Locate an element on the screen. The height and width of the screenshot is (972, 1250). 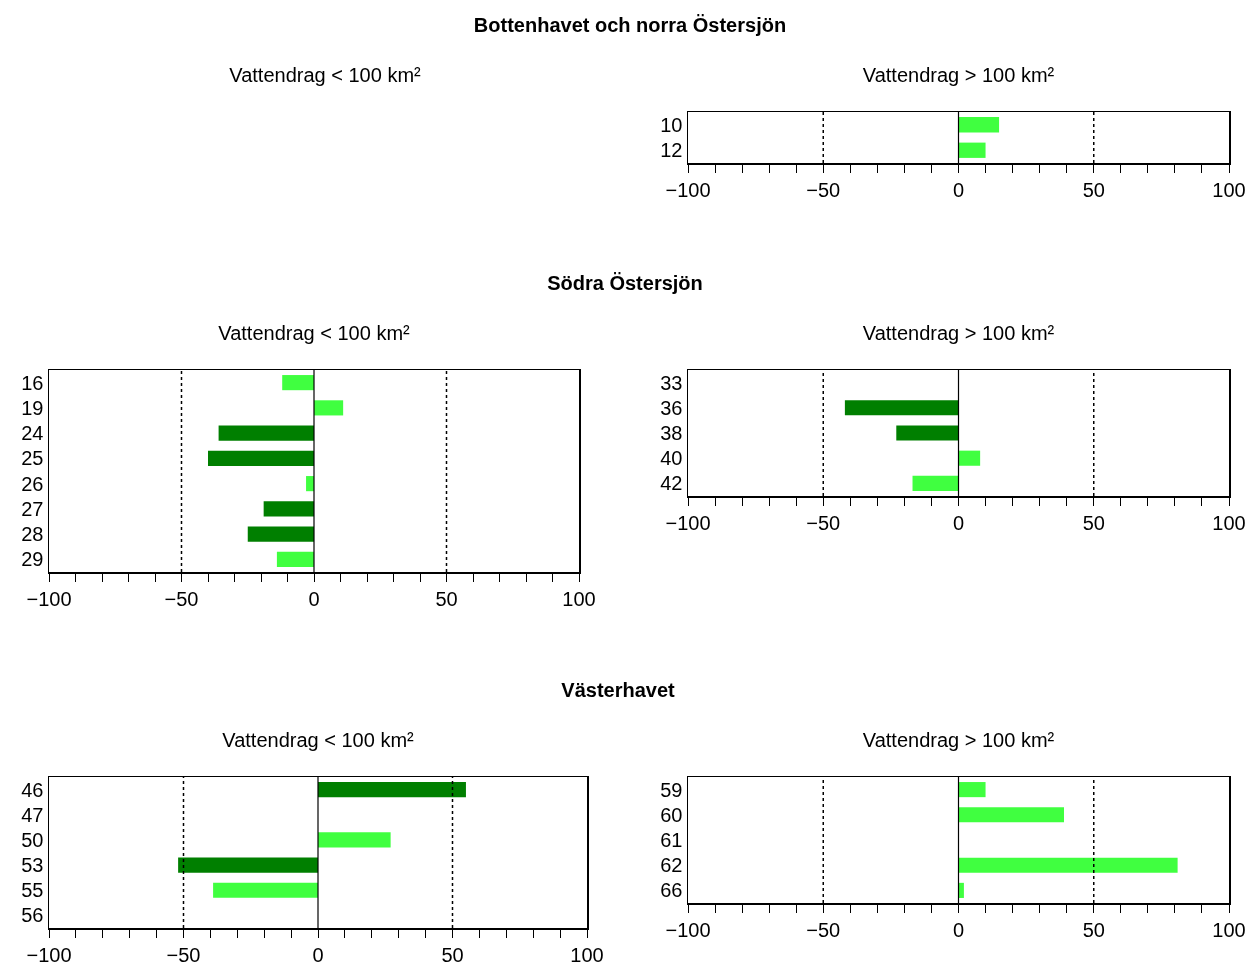
y-tick-label: 19 is located at coordinates (32, 407).